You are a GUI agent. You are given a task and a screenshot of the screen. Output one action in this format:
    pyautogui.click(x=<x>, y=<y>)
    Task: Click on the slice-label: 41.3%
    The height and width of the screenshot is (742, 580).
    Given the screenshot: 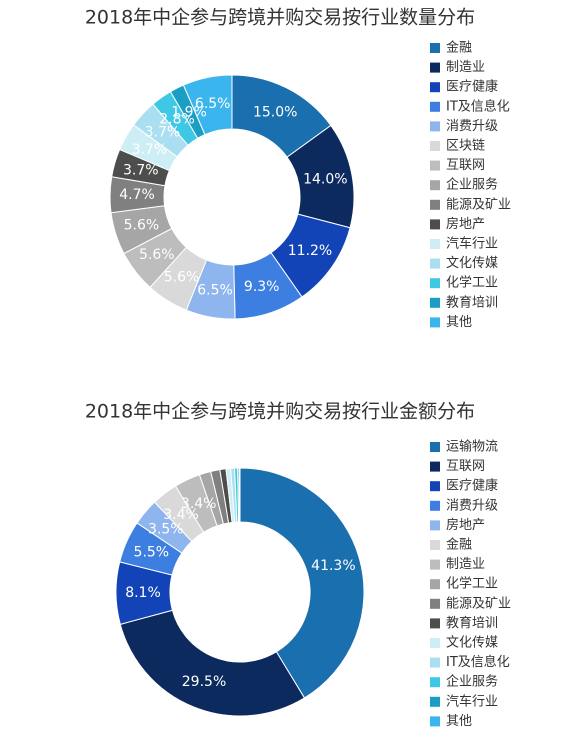 What is the action you would take?
    pyautogui.click(x=333, y=566)
    